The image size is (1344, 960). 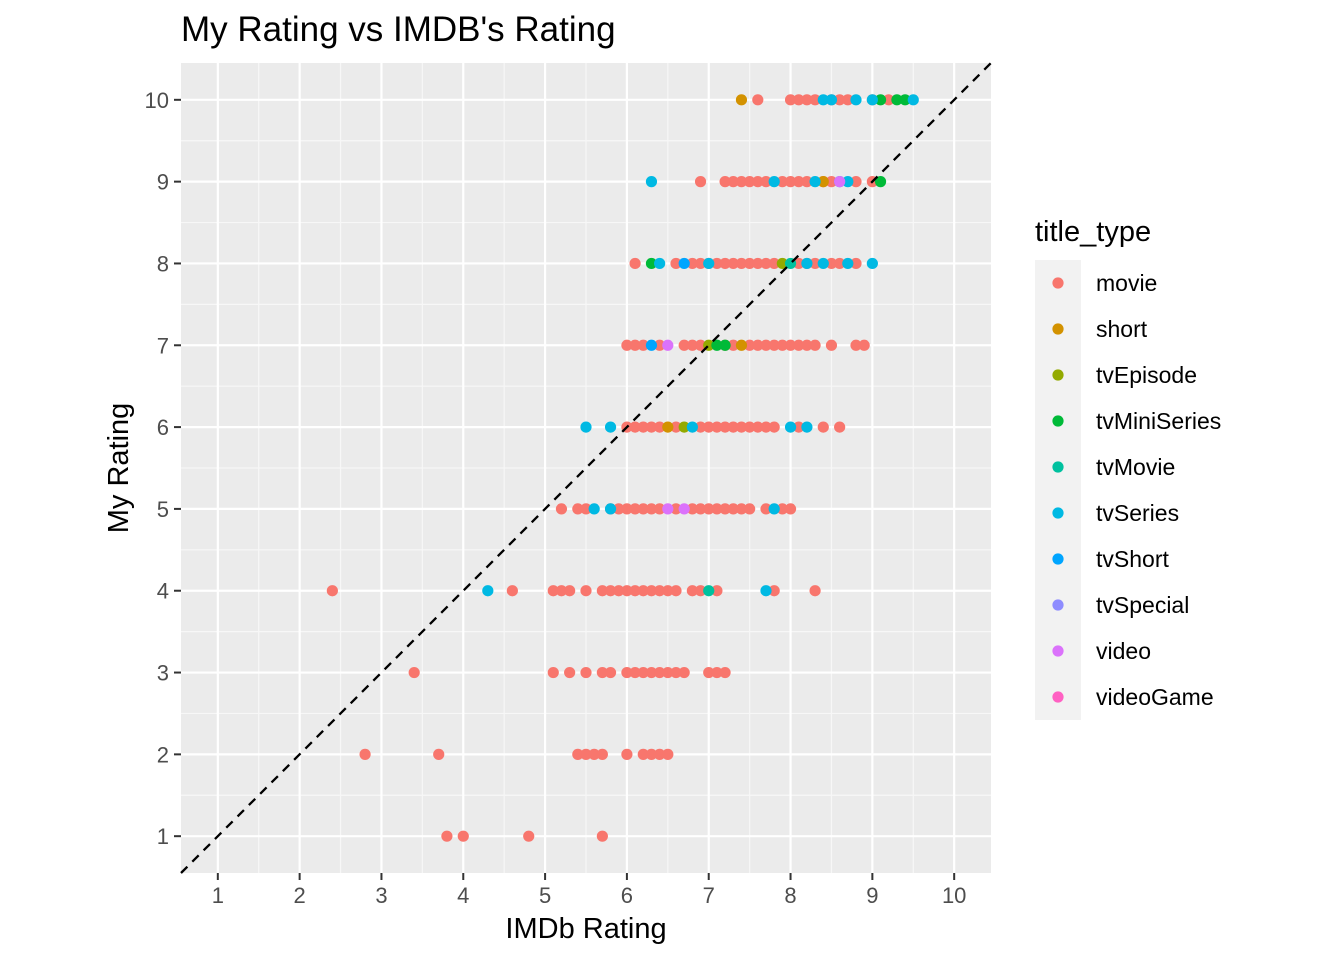 What do you see at coordinates (163, 468) in the screenshot?
I see `y-axis-ticks: 1 2 3 4 5 6 7 8 9 10` at bounding box center [163, 468].